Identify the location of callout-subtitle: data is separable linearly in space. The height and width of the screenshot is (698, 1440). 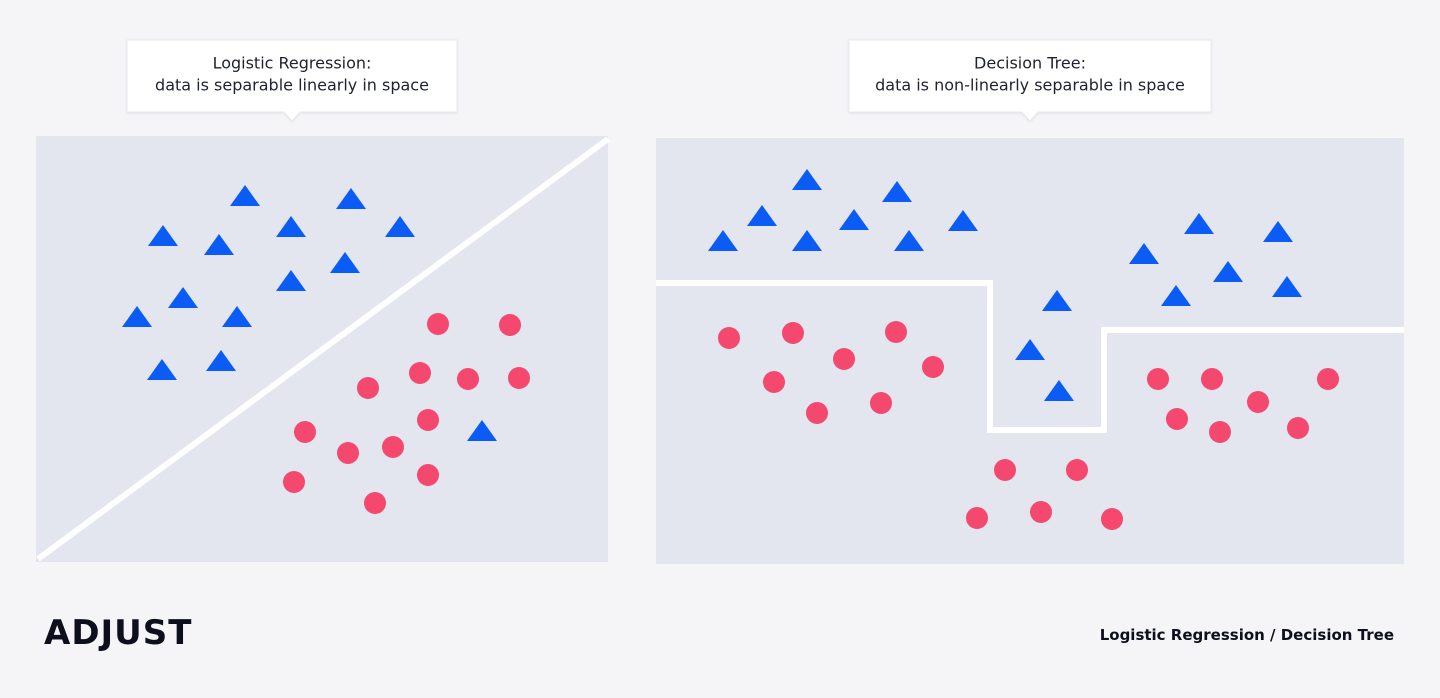
(292, 85).